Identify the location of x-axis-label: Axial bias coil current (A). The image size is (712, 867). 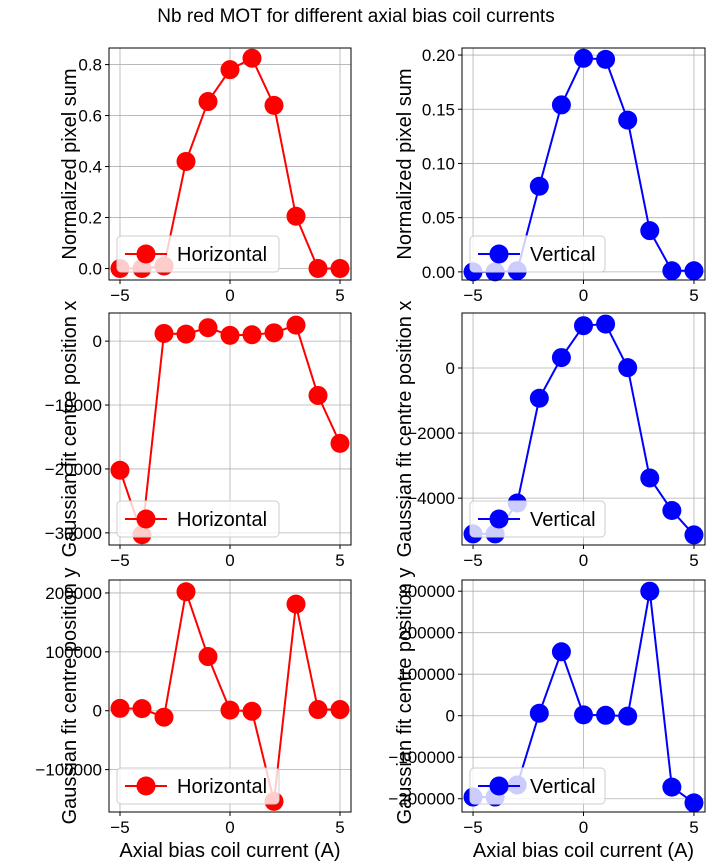
(229, 851).